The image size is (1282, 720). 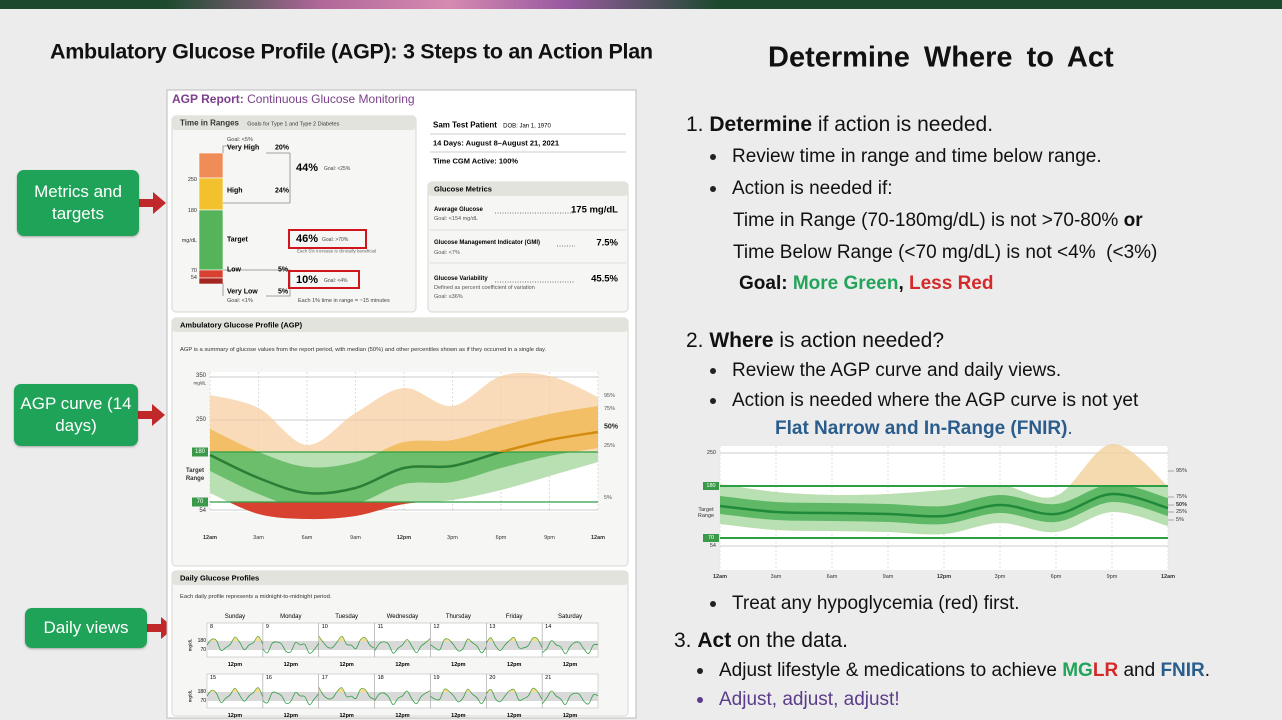 I want to click on patient-dob: DOB: Jan 1, 1970, so click(x=527, y=126).